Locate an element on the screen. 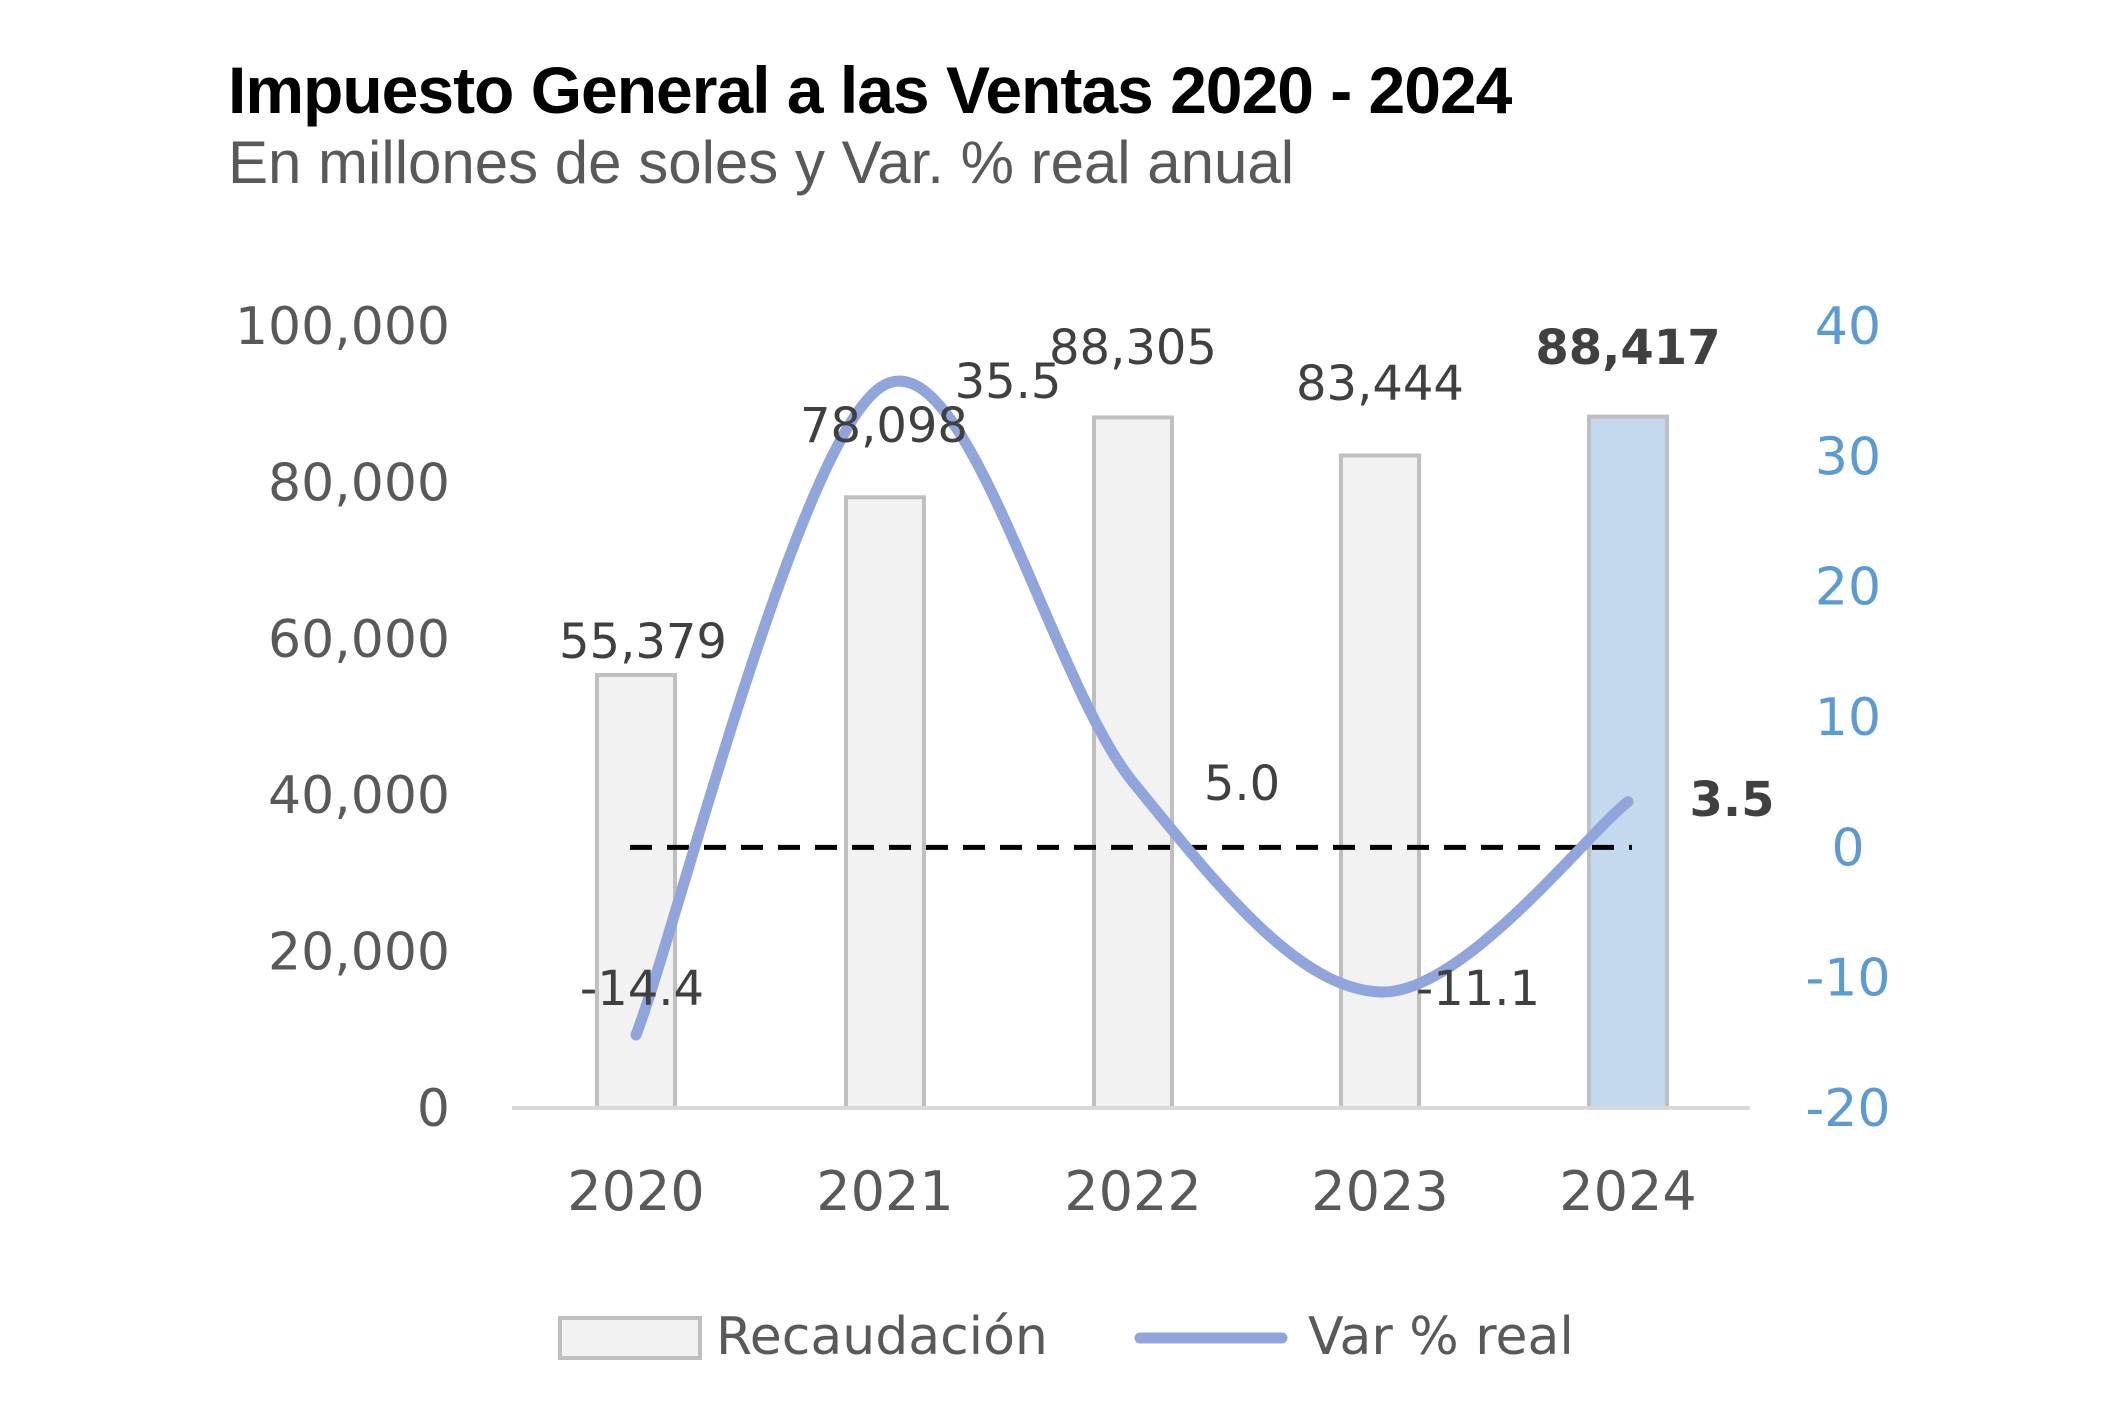  right-axis-tick-label: 10 is located at coordinates (1848, 718).